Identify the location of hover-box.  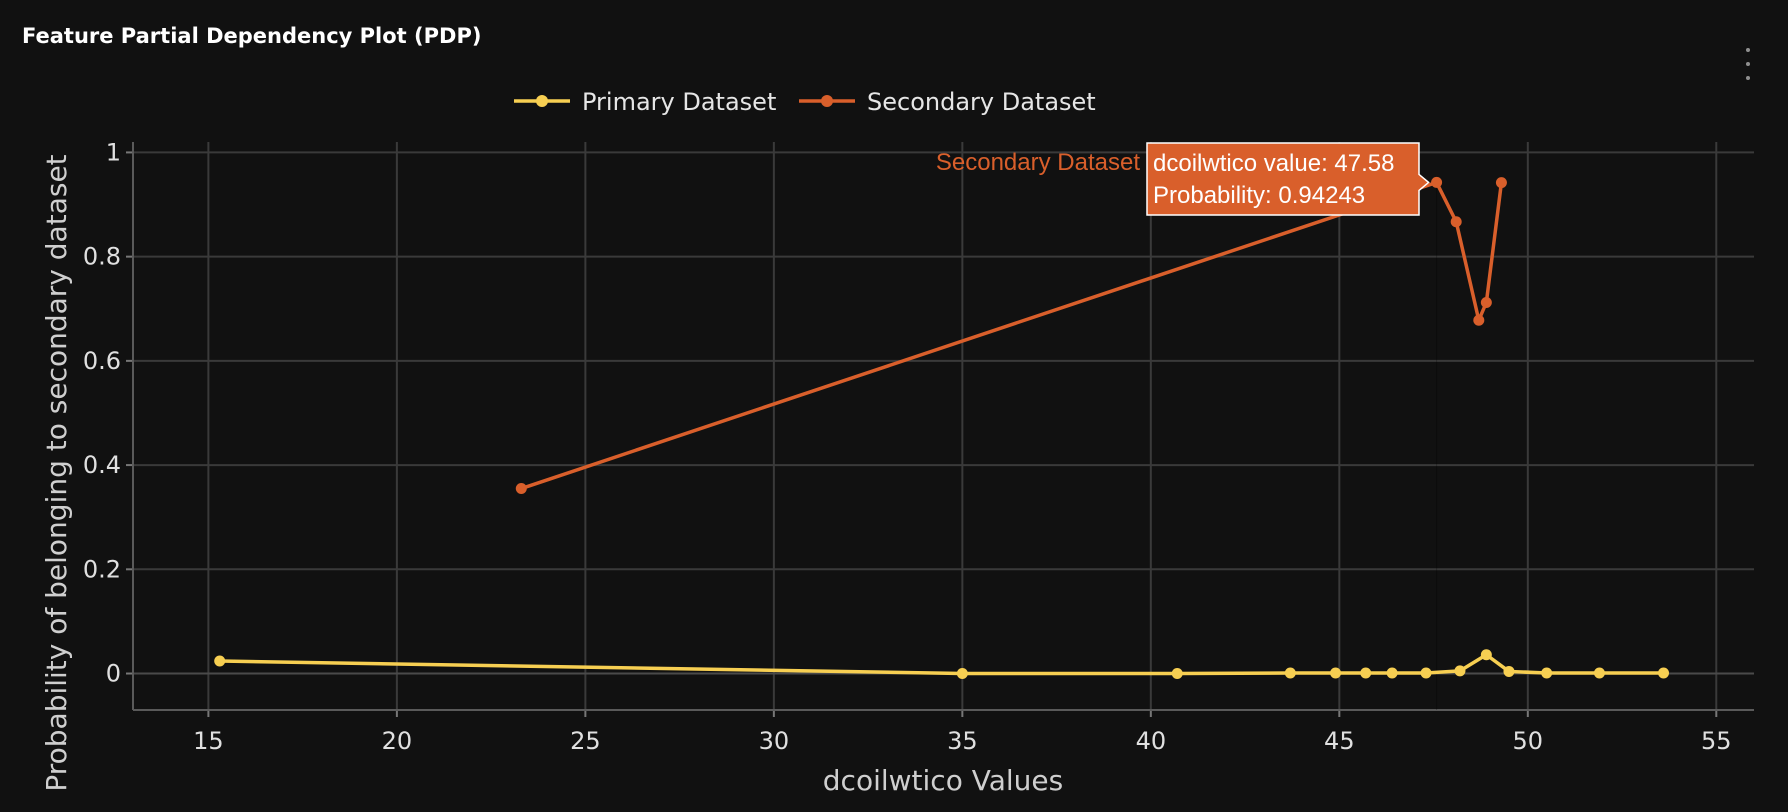
(1288, 179).